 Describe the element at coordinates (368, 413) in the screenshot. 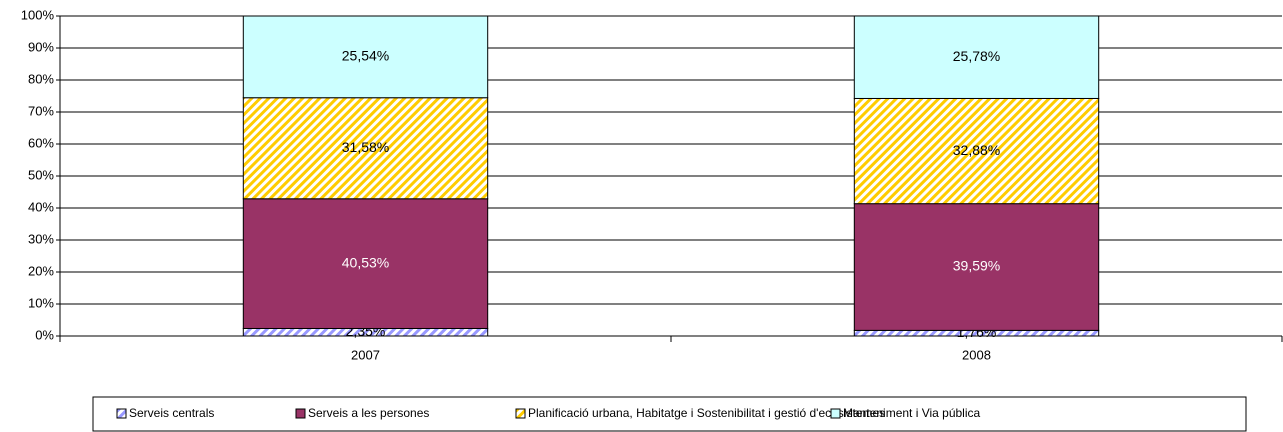

I see `legend-label: Serveis a les persones` at that location.